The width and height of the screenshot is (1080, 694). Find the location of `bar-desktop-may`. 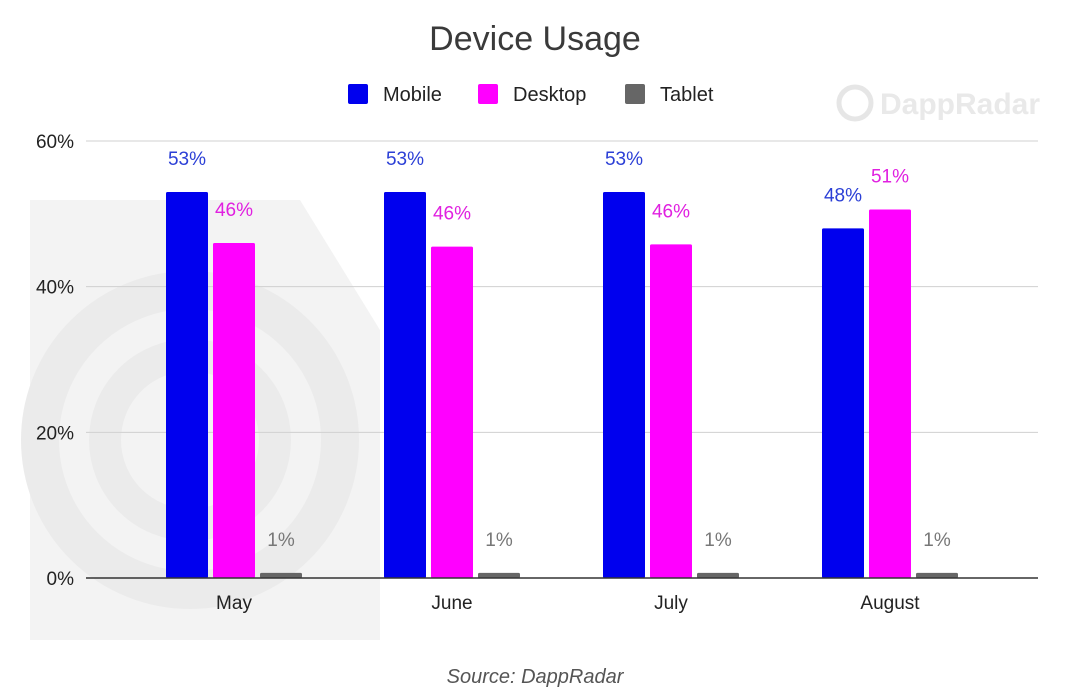

bar-desktop-may is located at coordinates (234, 410).